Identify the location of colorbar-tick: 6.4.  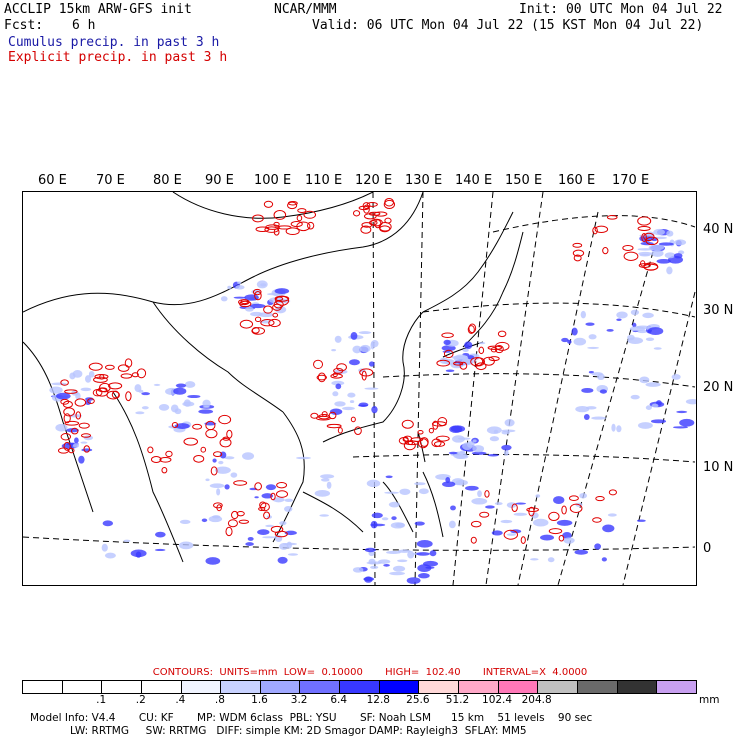
(339, 700).